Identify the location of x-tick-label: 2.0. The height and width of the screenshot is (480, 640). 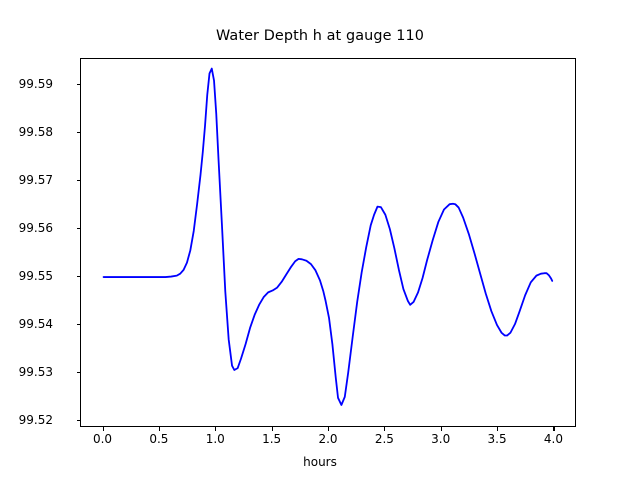
(328, 439).